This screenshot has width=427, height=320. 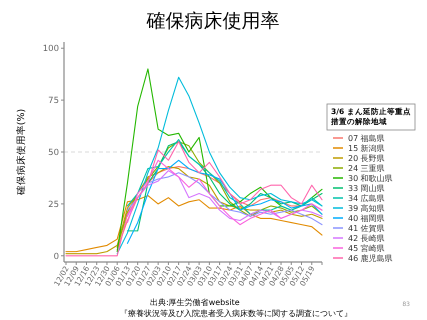 I want to click on legend-label: 30 和歌山県, so click(x=370, y=178).